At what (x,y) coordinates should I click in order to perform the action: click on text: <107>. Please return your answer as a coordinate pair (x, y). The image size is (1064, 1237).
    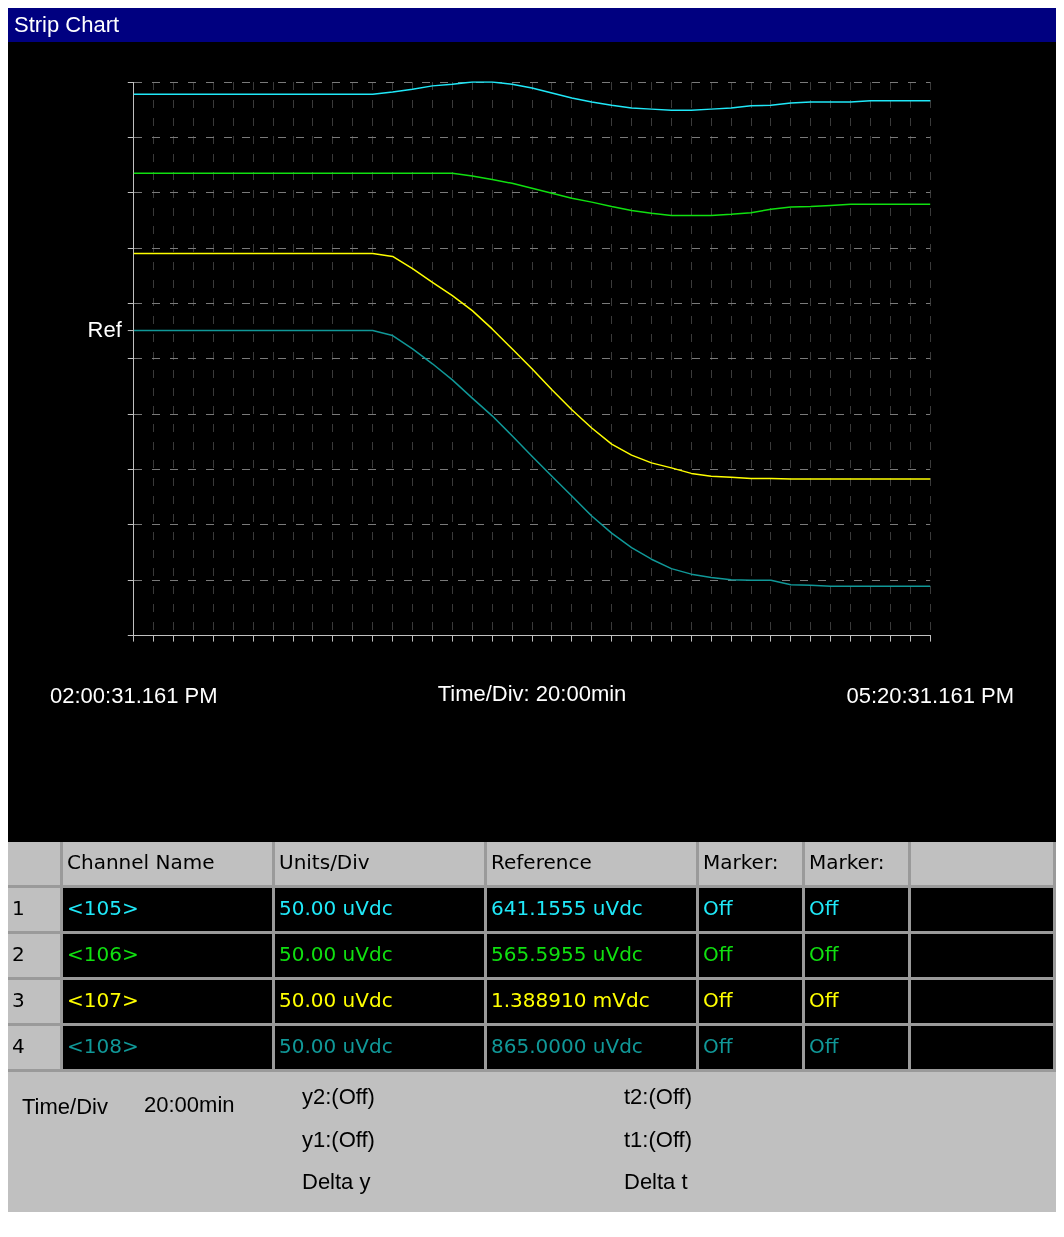
    Looking at the image, I should click on (169, 1003).